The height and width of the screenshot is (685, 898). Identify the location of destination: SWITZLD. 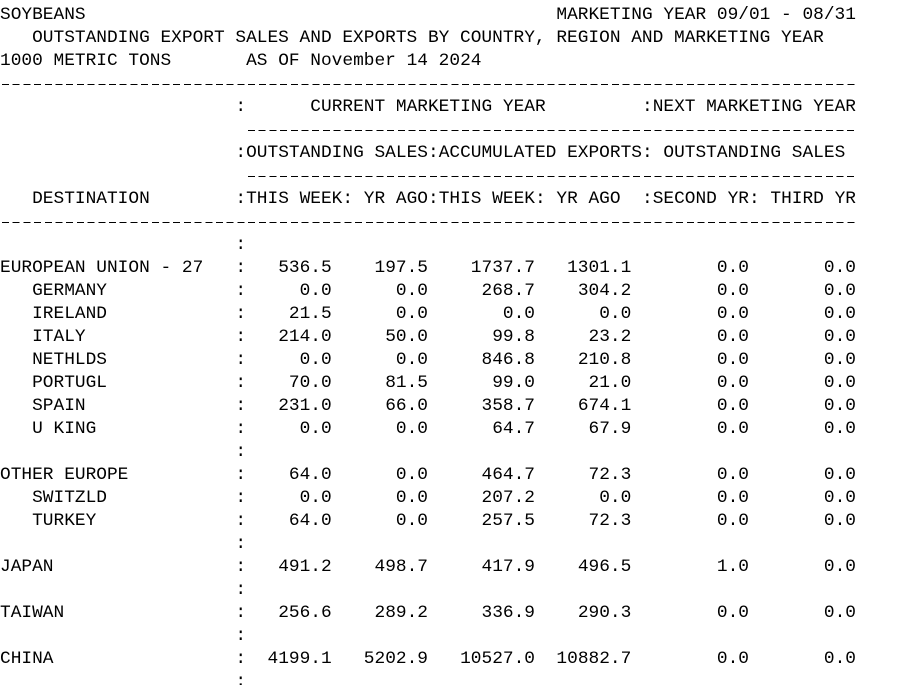
(53, 497).